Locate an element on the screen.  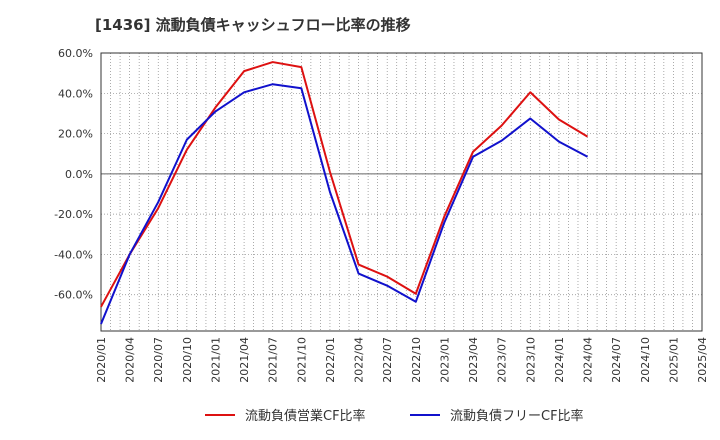
x-tick-label: 2024/07 is located at coordinates (616, 360).